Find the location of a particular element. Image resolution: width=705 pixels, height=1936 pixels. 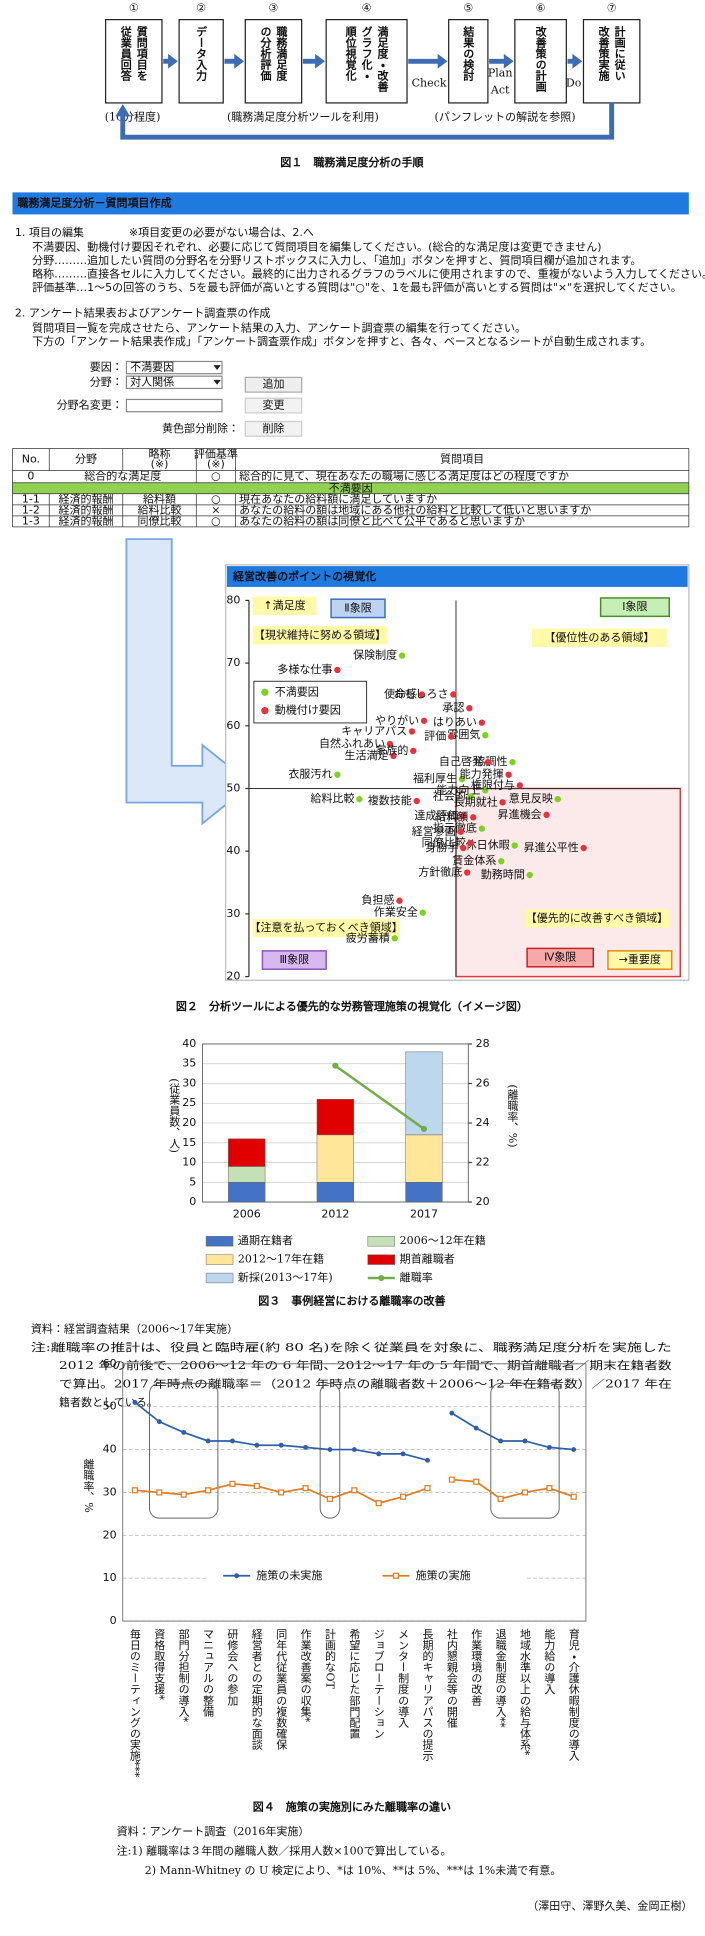

step-text: 従業員回答 is located at coordinates (126, 52).